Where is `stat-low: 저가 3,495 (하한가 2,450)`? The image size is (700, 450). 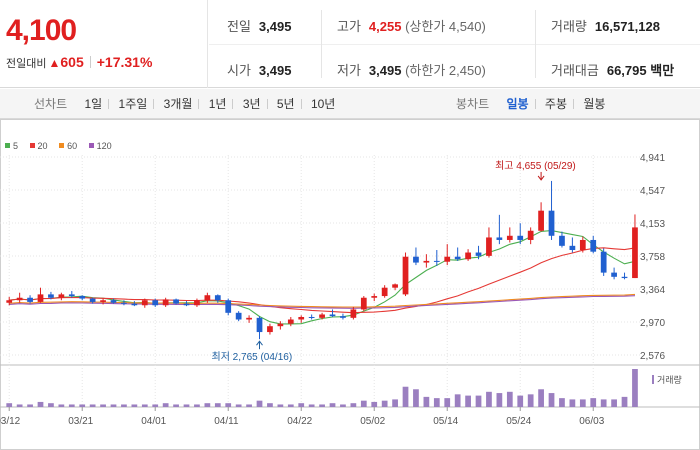
stat-low: 저가 3,495 (하한가 2,450) is located at coordinates (411, 69).